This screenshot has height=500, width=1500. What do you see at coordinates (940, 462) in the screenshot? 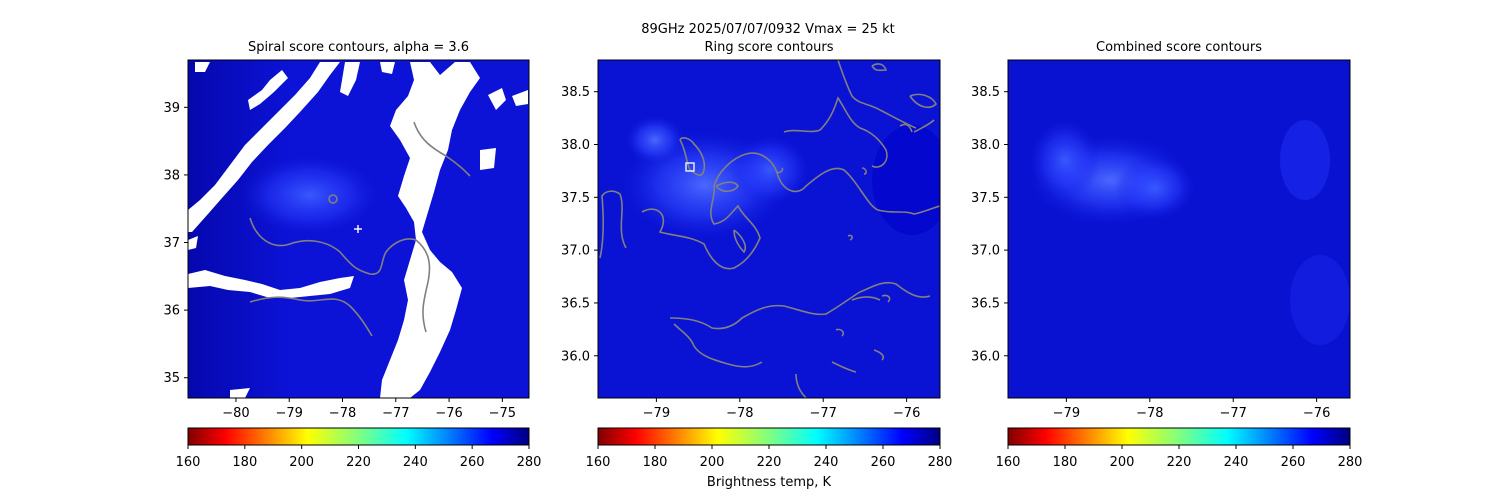
I see `ring-colorbar-tick-label: 280` at bounding box center [940, 462].